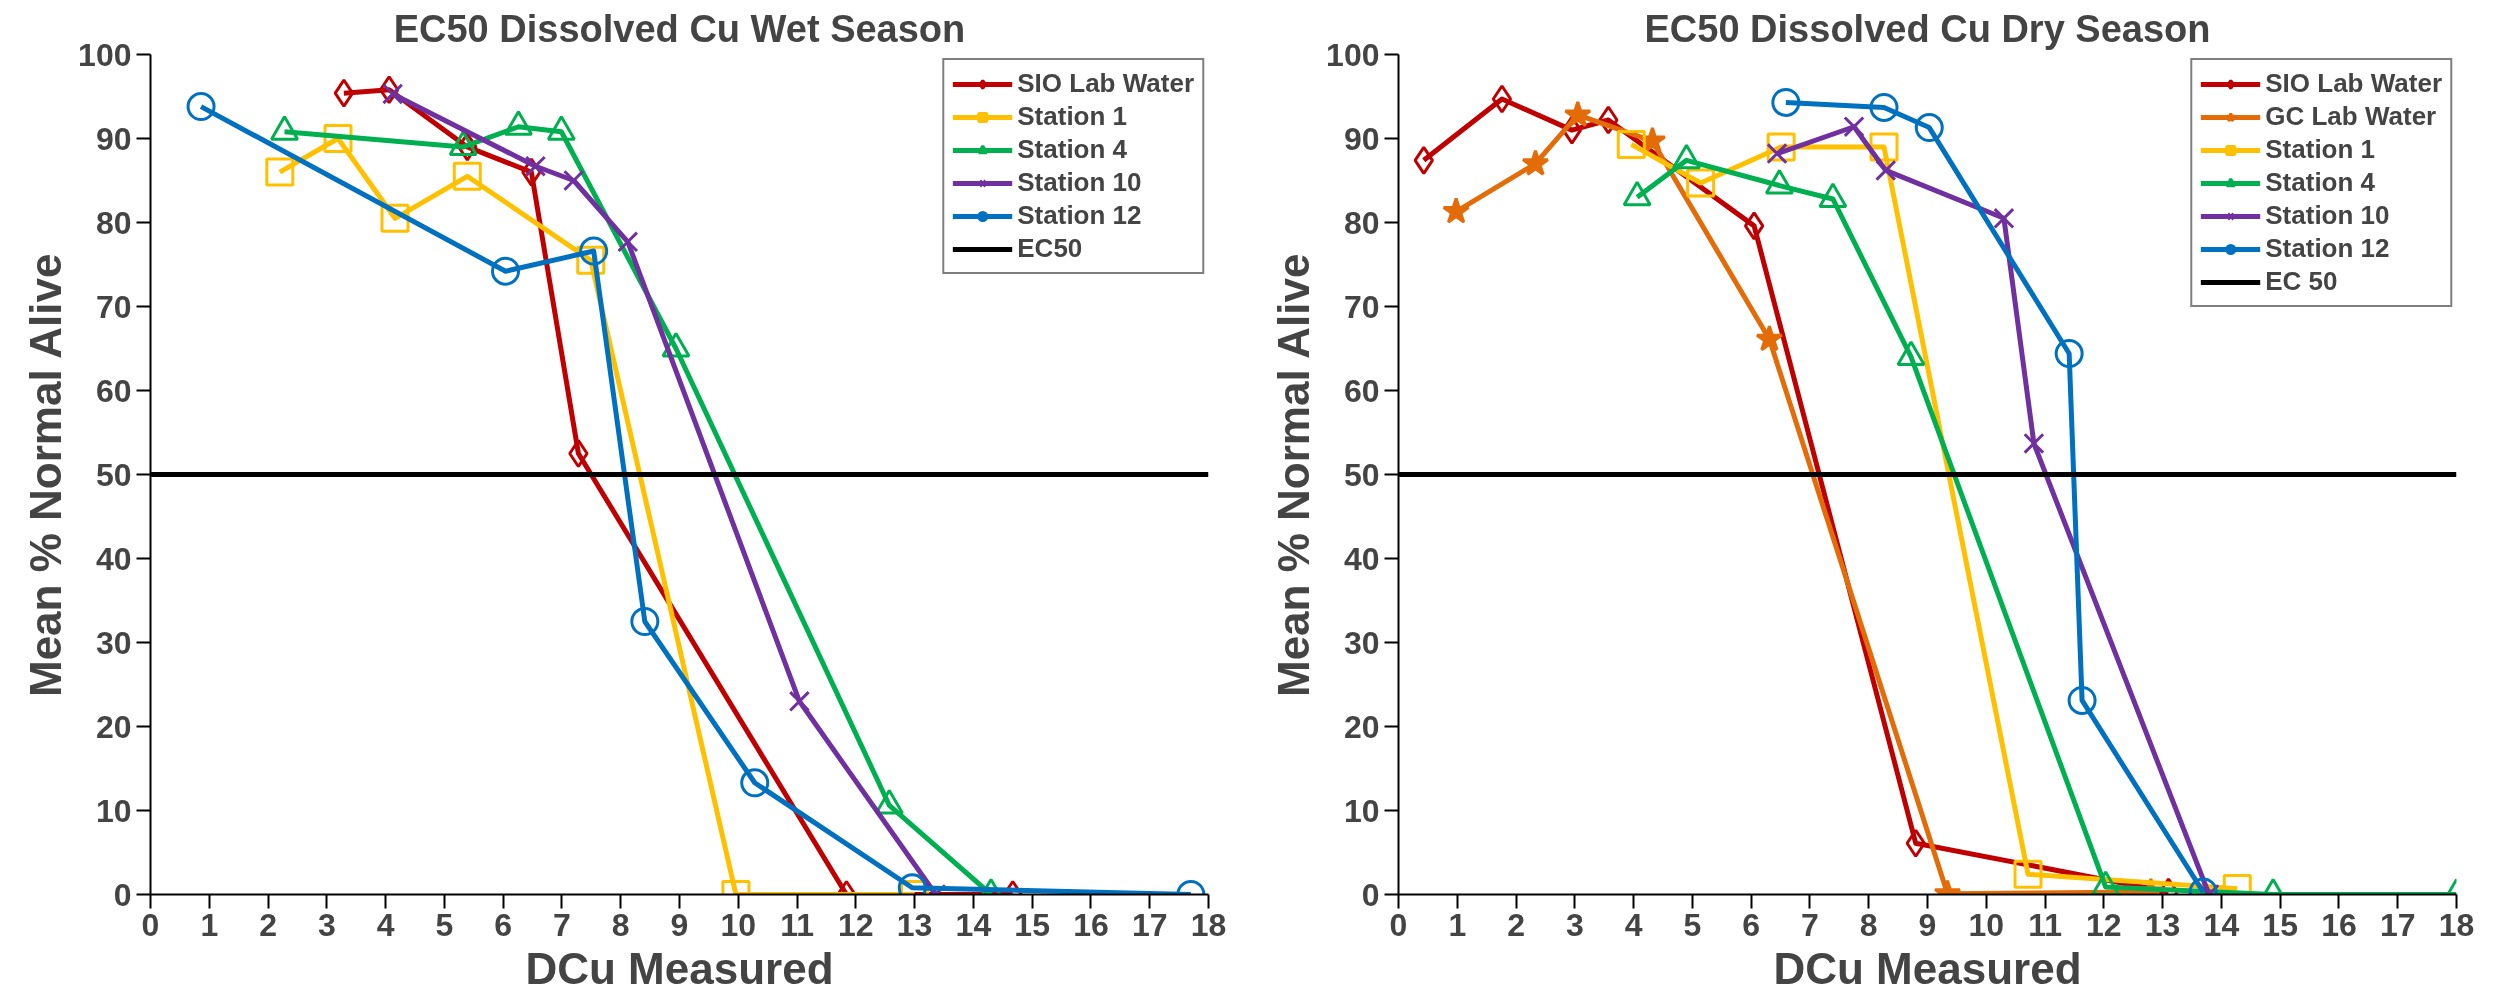 Image resolution: width=2497 pixels, height=995 pixels. I want to click on legend-label: EC 50, so click(2301, 281).